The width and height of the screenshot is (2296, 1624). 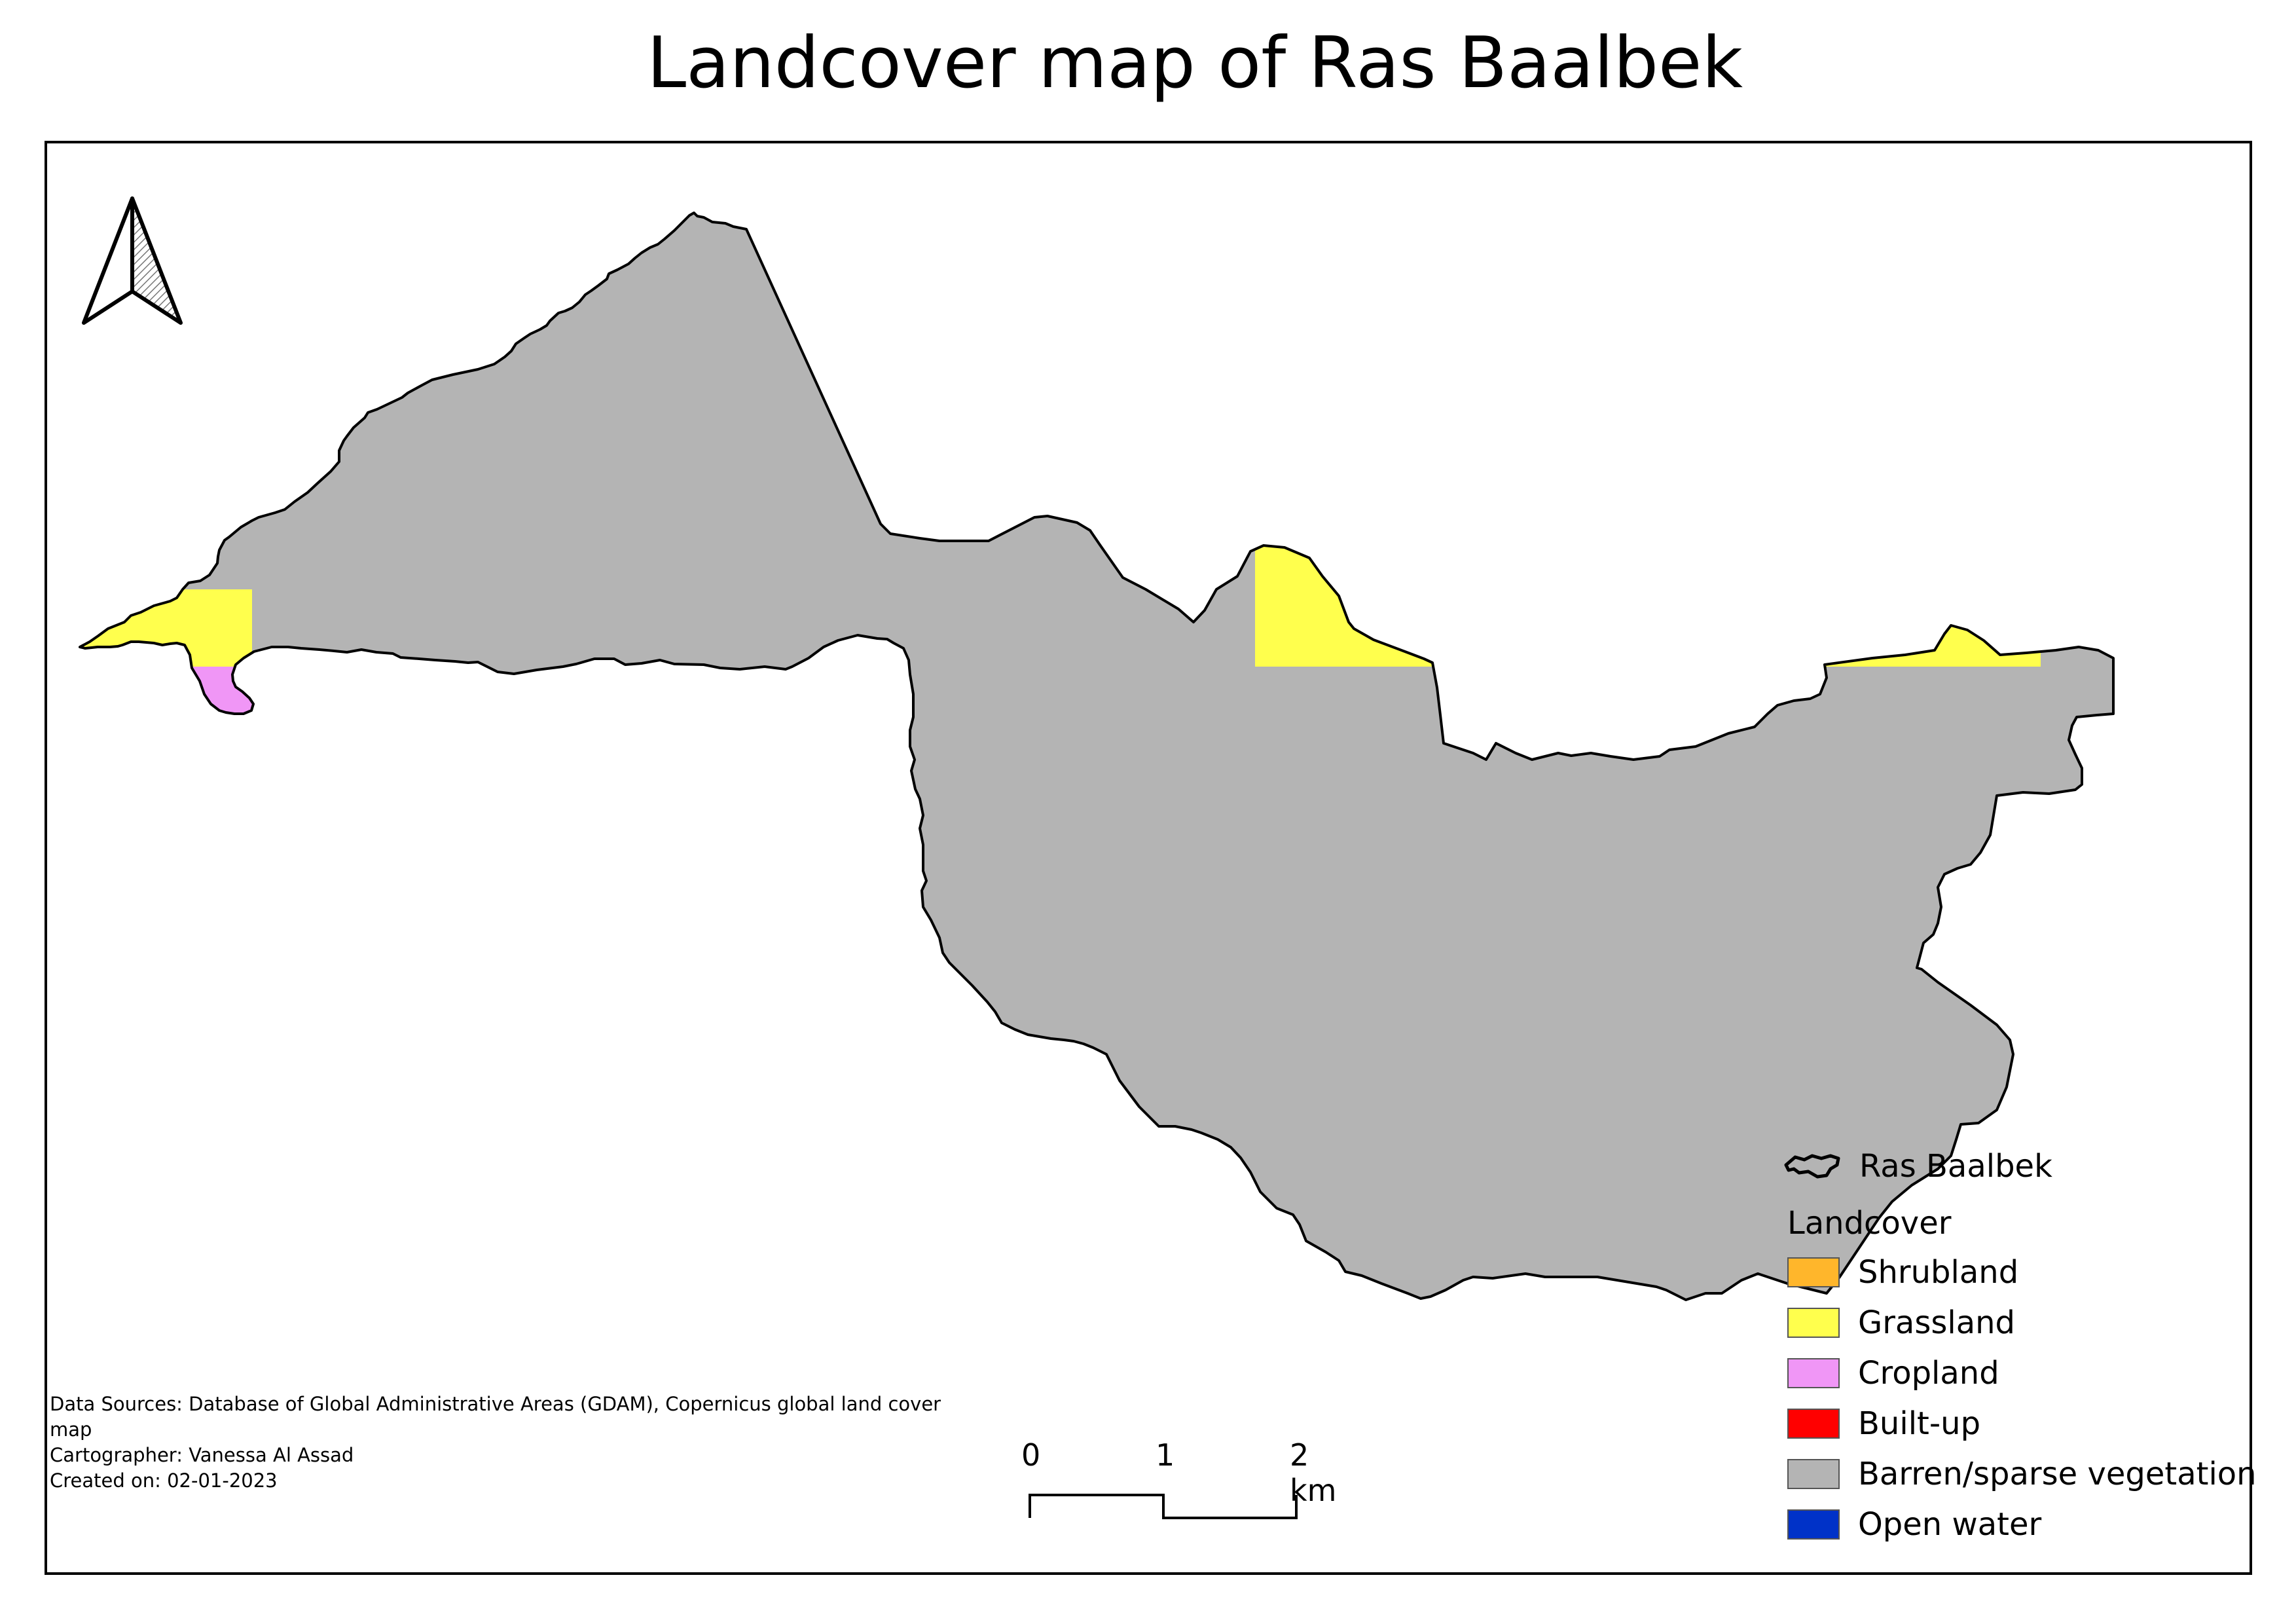 I want to click on legend-item-built-up: Built-up, so click(x=2041, y=1425).